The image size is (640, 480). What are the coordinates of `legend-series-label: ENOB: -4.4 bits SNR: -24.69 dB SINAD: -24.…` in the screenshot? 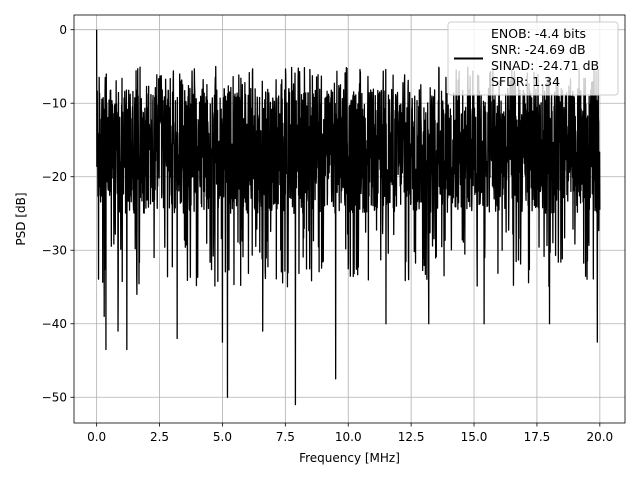 It's located at (545, 57).